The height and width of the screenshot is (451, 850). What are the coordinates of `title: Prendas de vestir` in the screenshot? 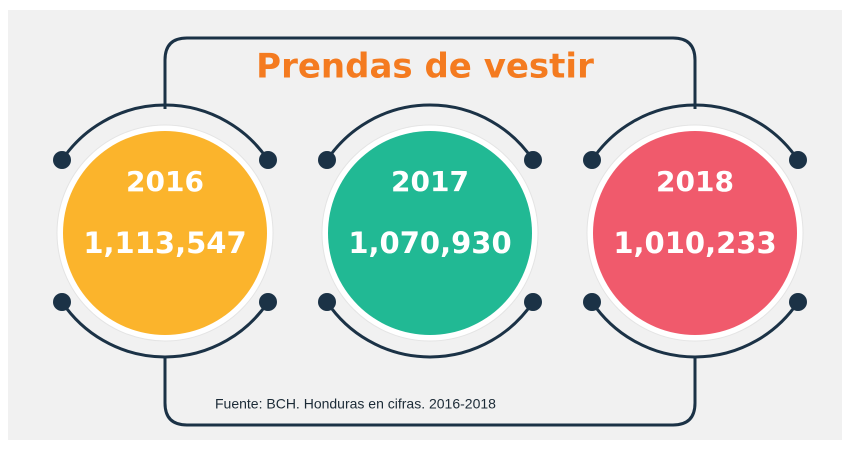 It's located at (425, 67).